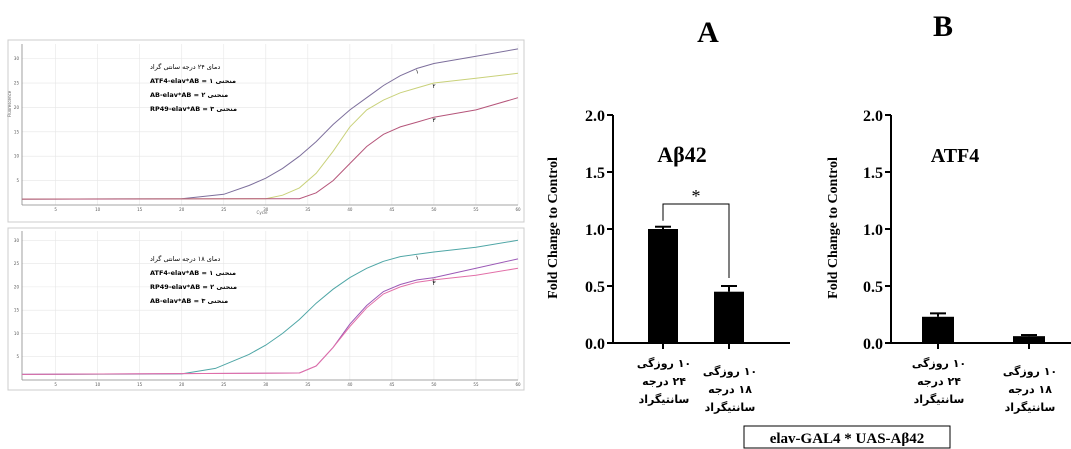 This screenshot has height=449, width=1071. I want to click on legend-entry: منحنی ۲ = AB-elav*AB, so click(189, 95).